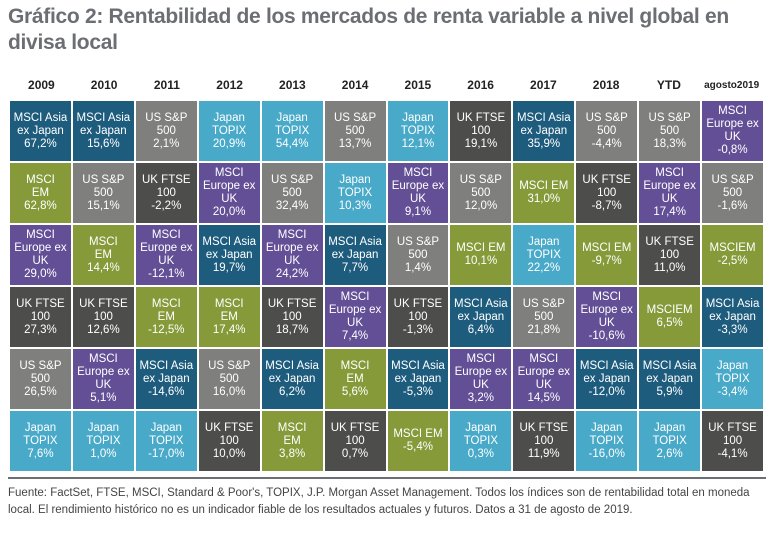  Describe the element at coordinates (103, 205) in the screenshot. I see `return-value: 15,1%` at that location.